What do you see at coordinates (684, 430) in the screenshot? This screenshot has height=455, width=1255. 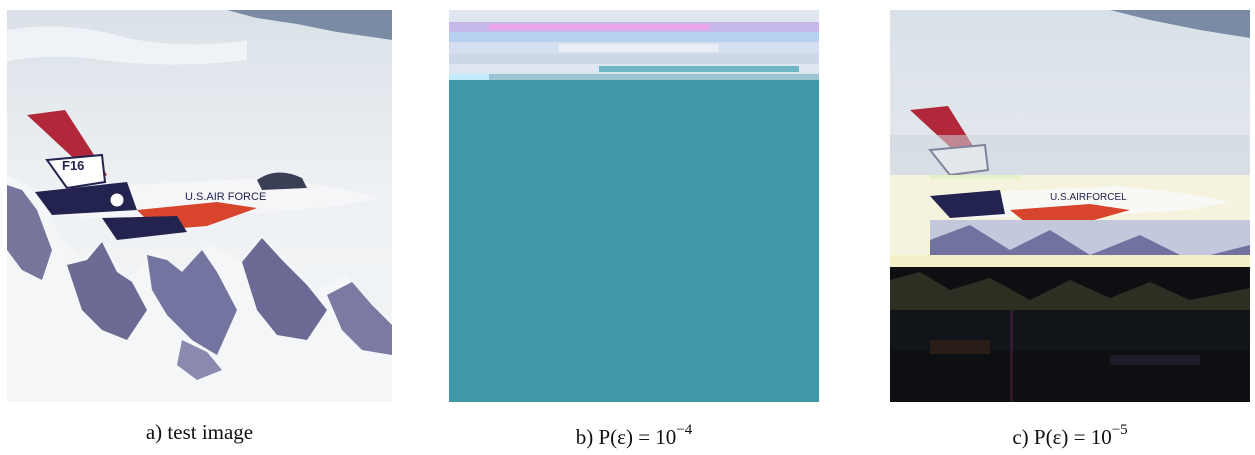 I see `caption-b-exponent: −4` at bounding box center [684, 430].